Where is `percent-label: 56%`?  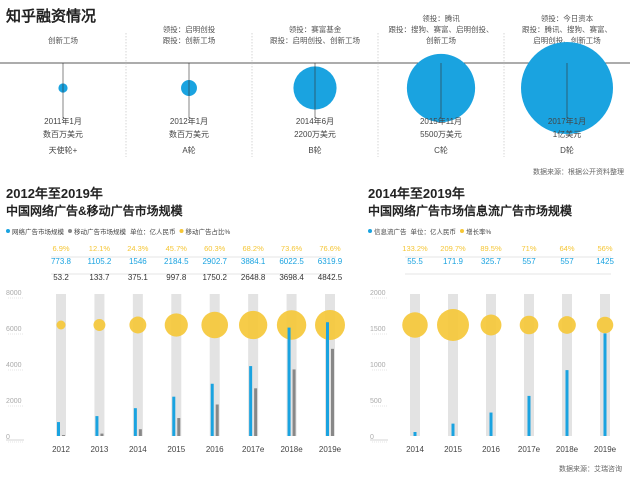
percent-label: 56% is located at coordinates (604, 248).